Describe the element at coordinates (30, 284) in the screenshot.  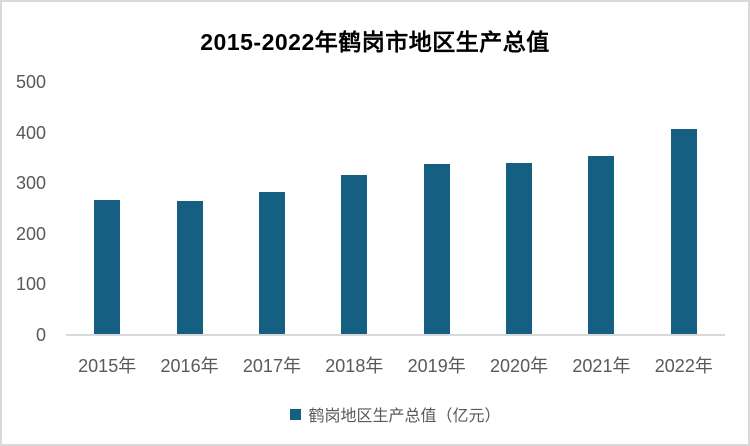
I see `y-tick-label: 100` at that location.